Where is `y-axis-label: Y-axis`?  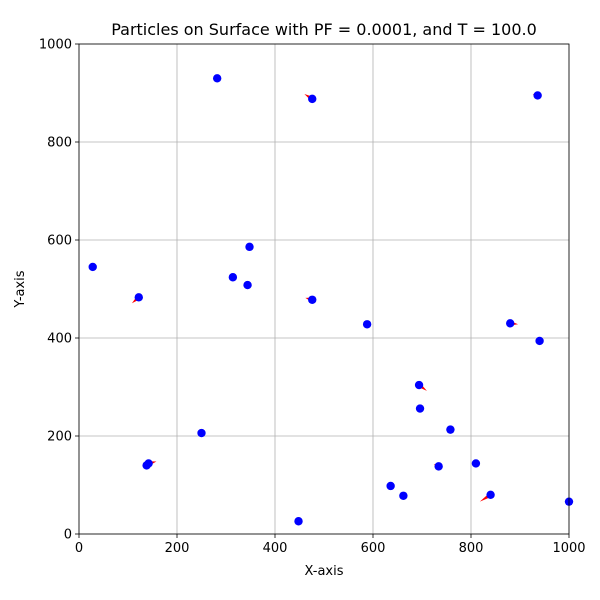
y-axis-label: Y-axis is located at coordinates (20, 289).